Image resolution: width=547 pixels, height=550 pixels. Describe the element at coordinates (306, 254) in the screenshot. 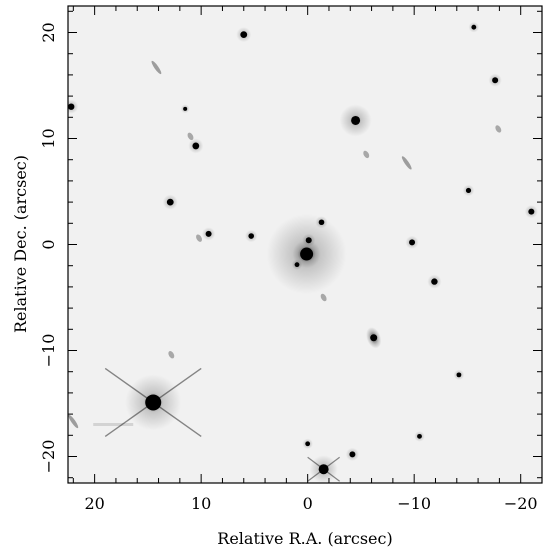

I see `source-galaxy-bright` at that location.